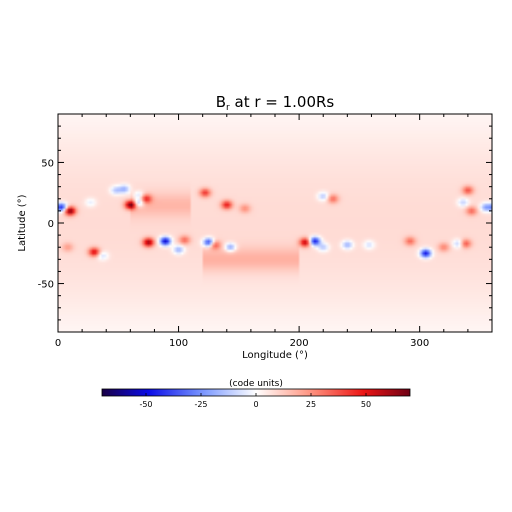 This screenshot has width=512, height=512. I want to click on colorbar-tick-label: 50, so click(366, 404).